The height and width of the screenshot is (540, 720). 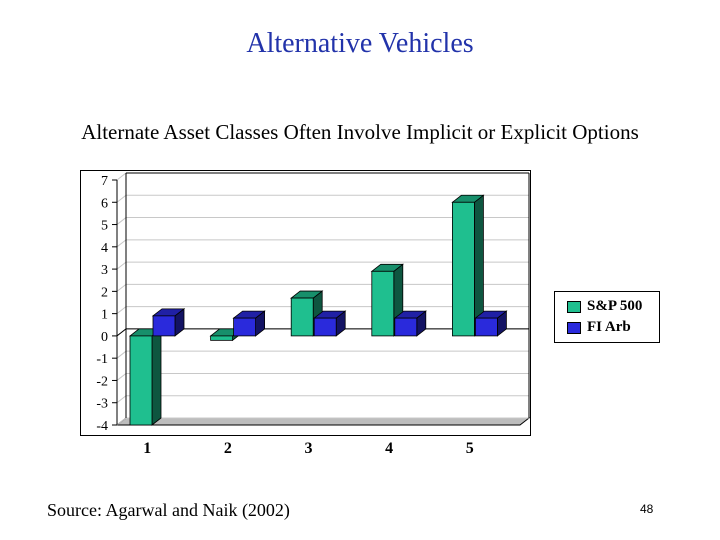 I want to click on legend-swatch-fi-arb, so click(x=574, y=327).